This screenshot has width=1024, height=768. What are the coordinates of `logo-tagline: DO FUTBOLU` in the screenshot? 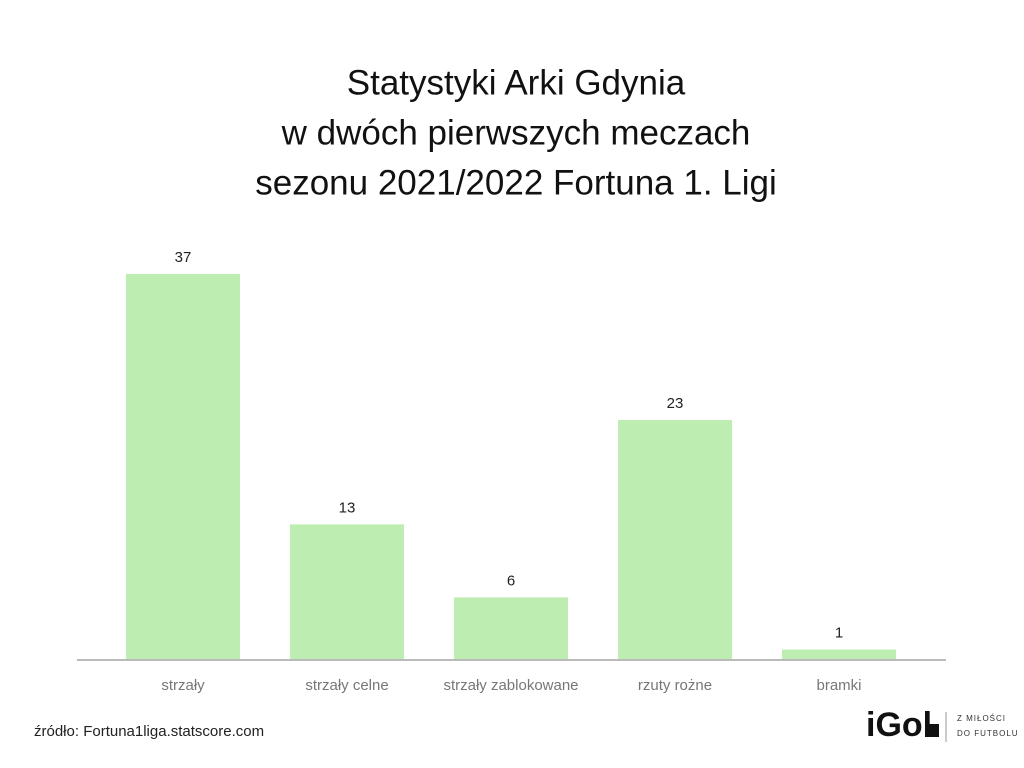 It's located at (988, 733).